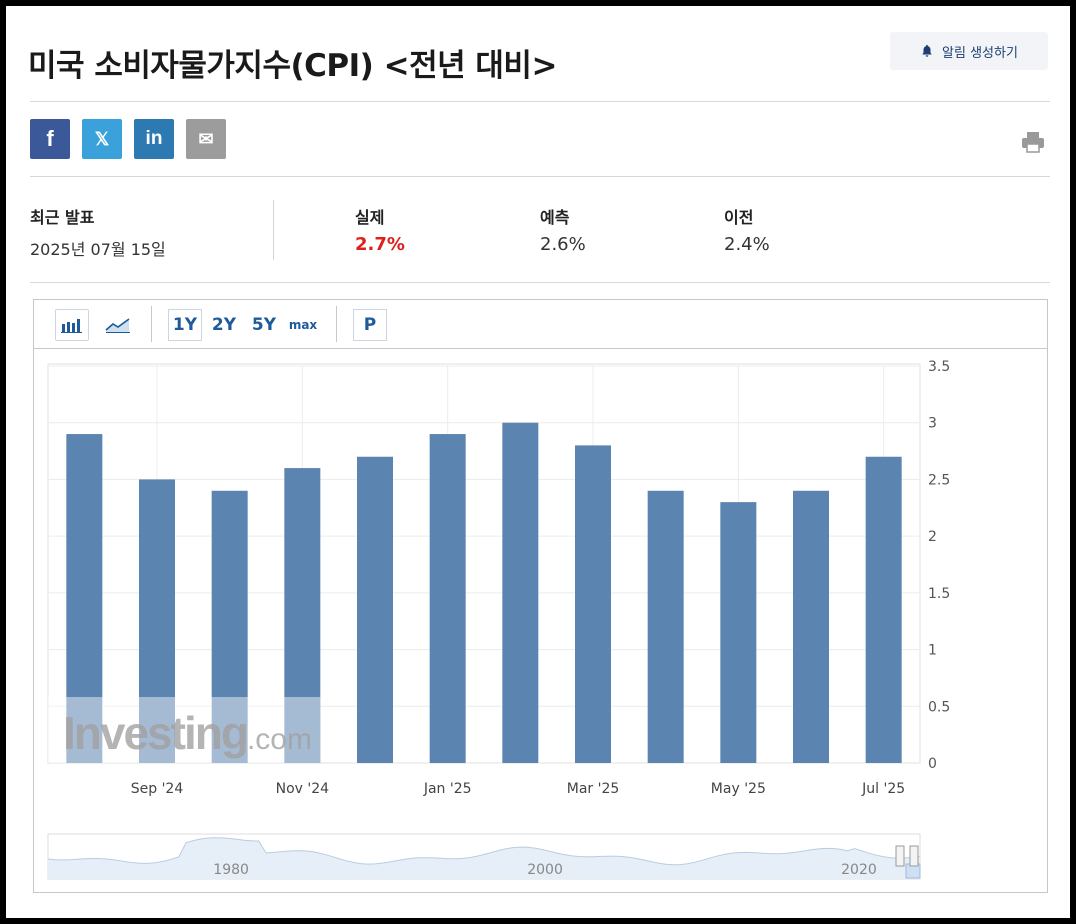 Image resolution: width=1076 pixels, height=924 pixels. Describe the element at coordinates (229, 626) in the screenshot. I see `bar-Oct '24` at that location.